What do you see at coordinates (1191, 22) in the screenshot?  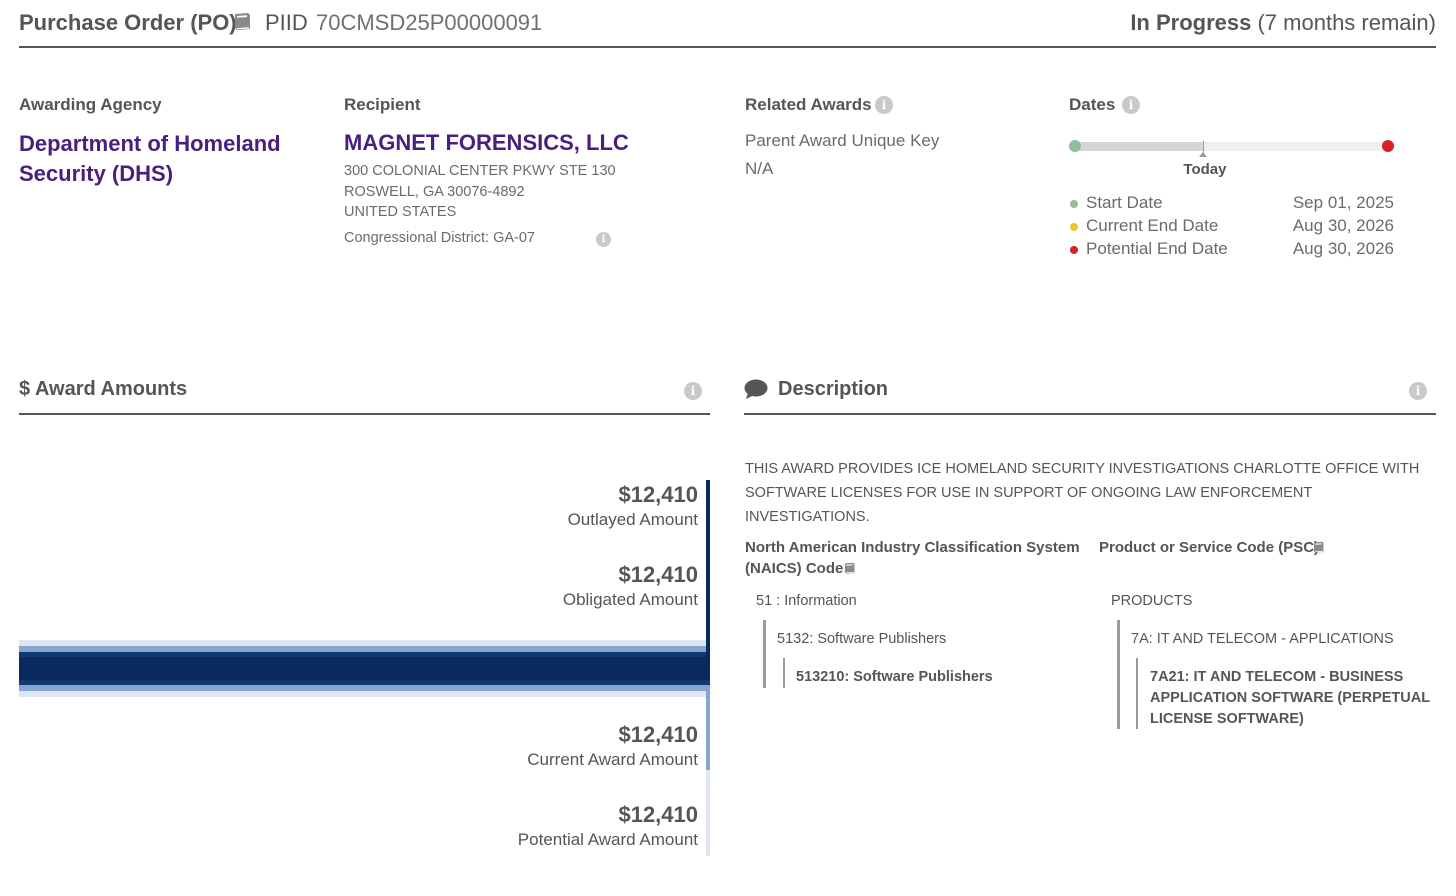 I see `status-text: In Progress` at bounding box center [1191, 22].